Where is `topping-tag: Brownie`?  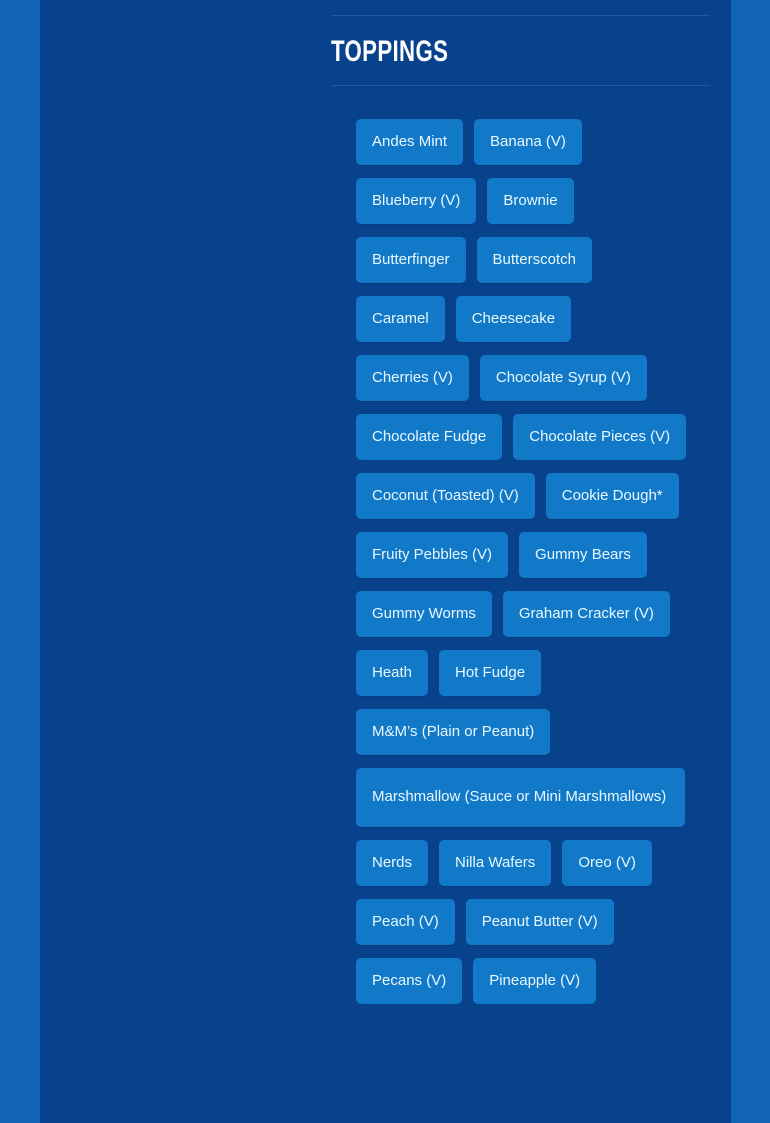
topping-tag: Brownie is located at coordinates (530, 201).